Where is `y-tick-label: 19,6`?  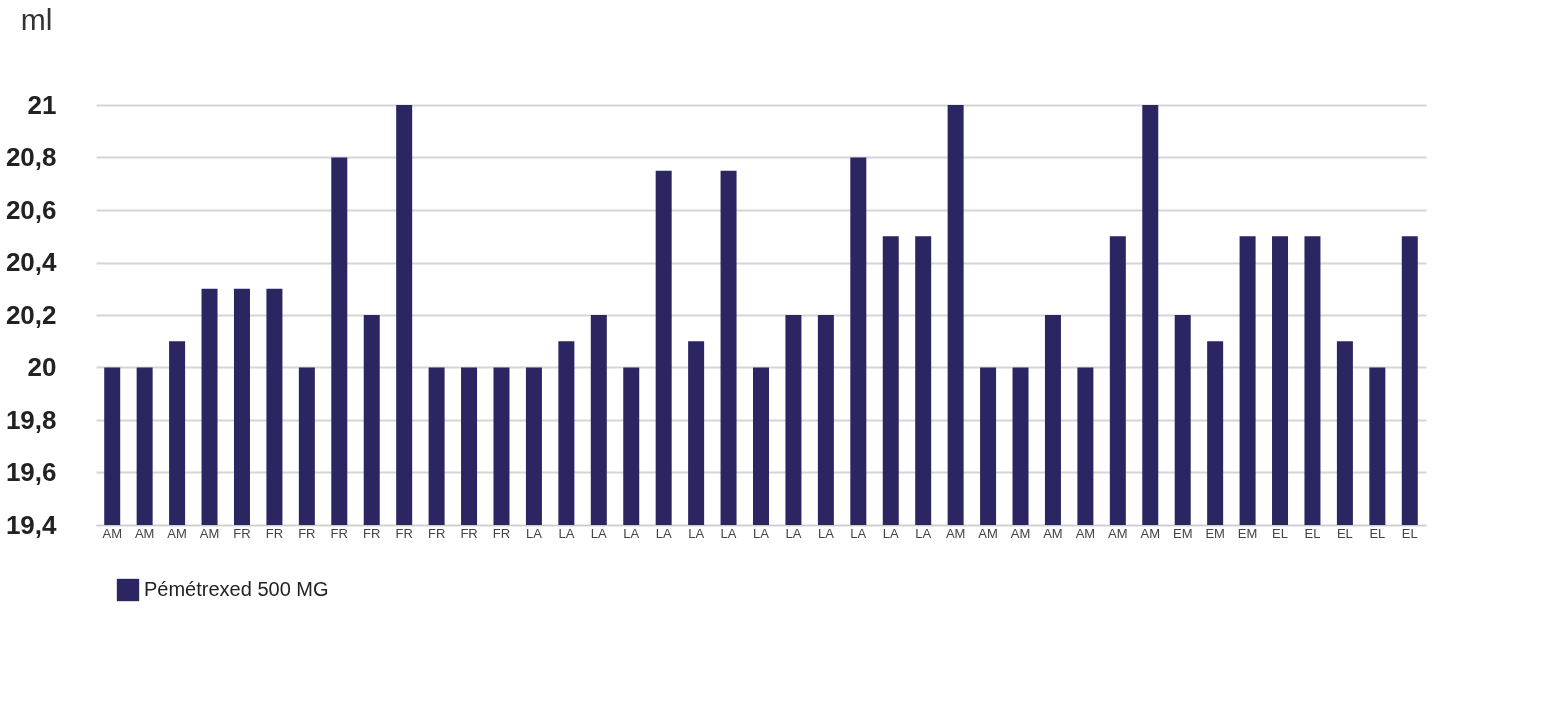 y-tick-label: 19,6 is located at coordinates (31, 472).